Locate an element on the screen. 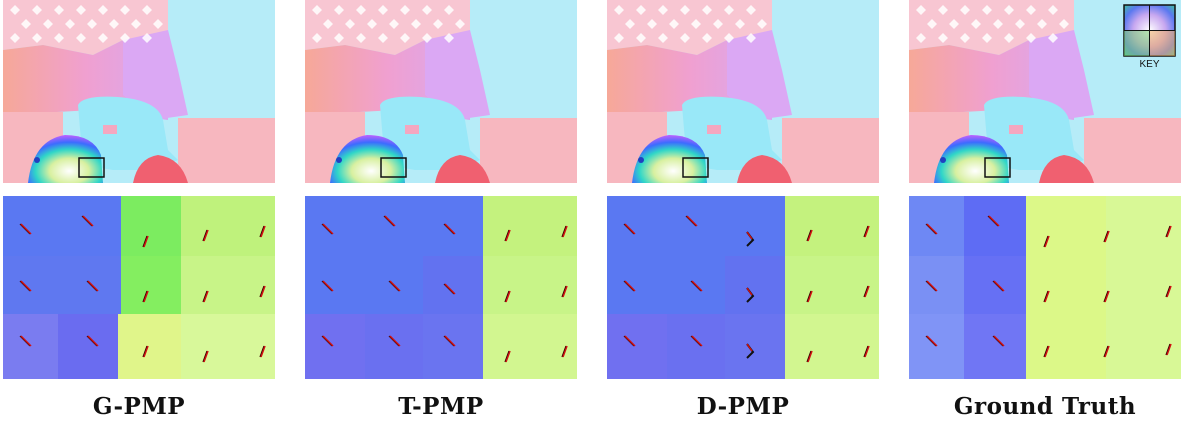 Image resolution: width=1189 pixels, height=426 pixels. panel-caption: D-PMP is located at coordinates (743, 406).